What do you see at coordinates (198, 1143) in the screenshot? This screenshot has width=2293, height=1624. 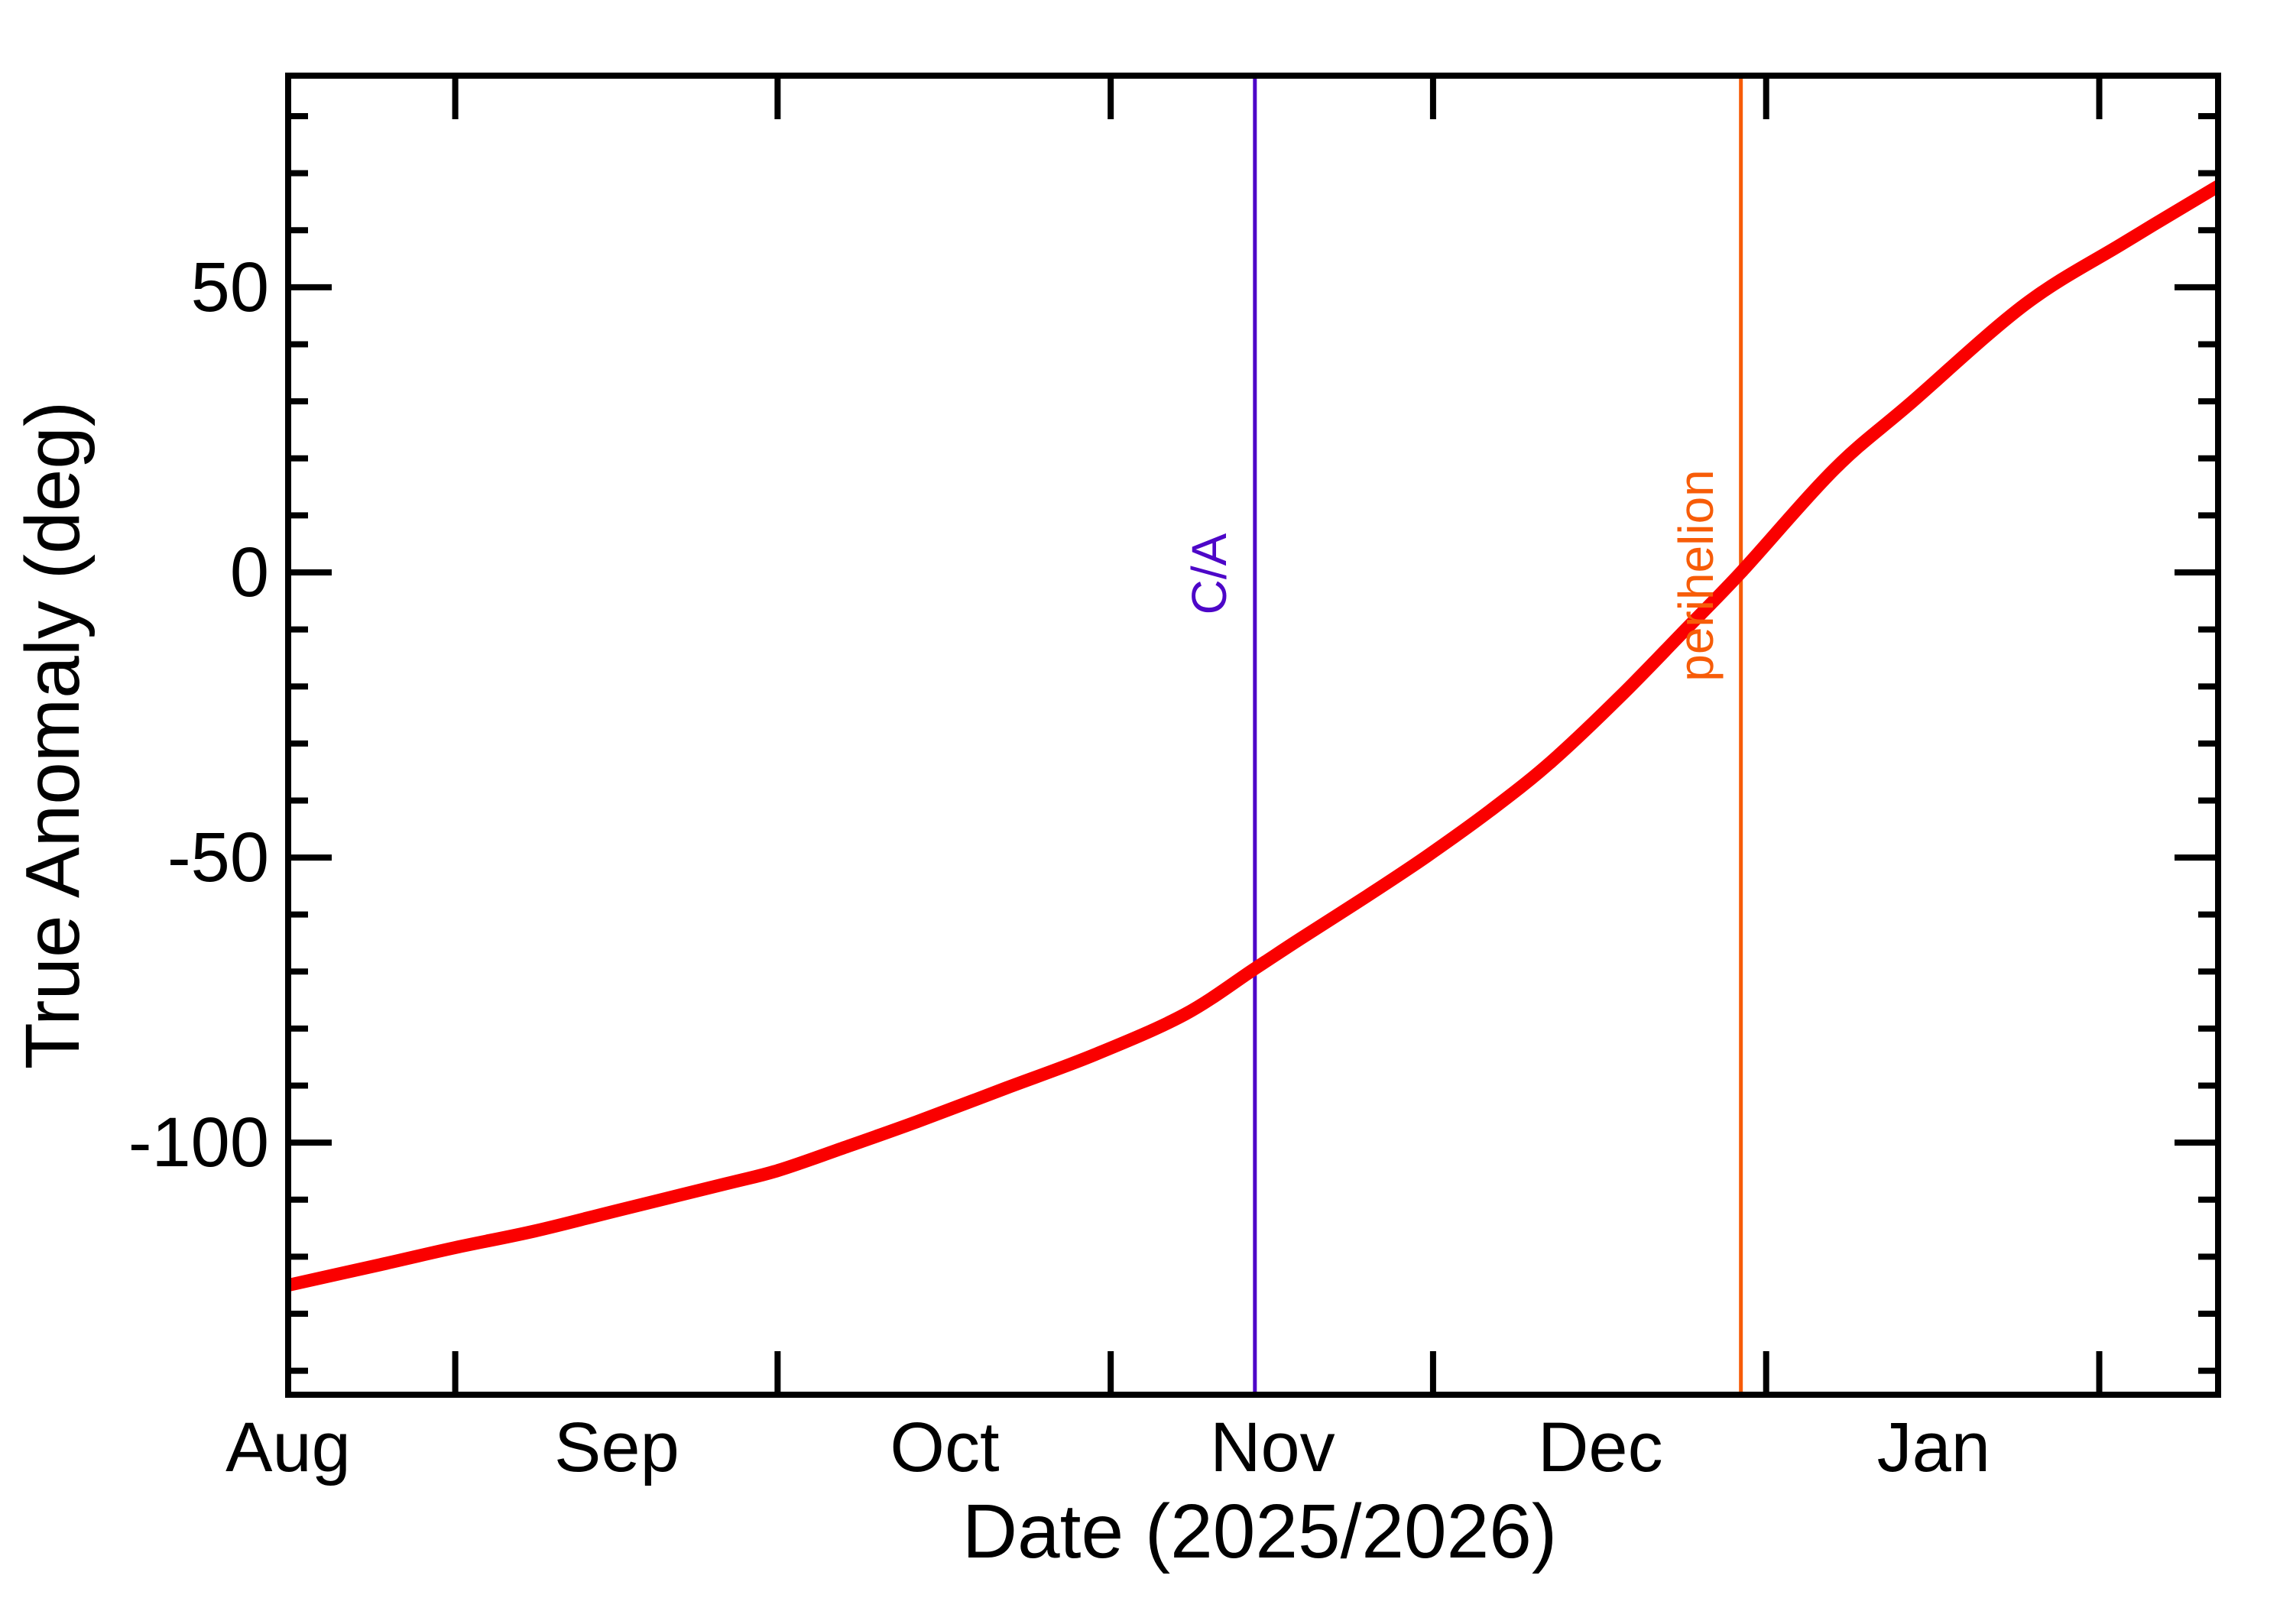 I see `y-tick-label: -100` at bounding box center [198, 1143].